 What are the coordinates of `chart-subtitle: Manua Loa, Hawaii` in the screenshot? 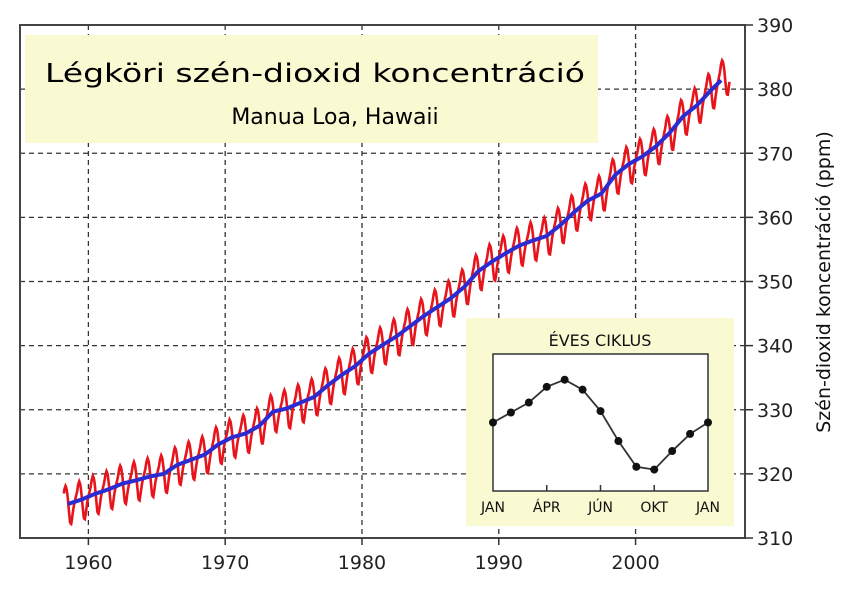 It's located at (334, 117).